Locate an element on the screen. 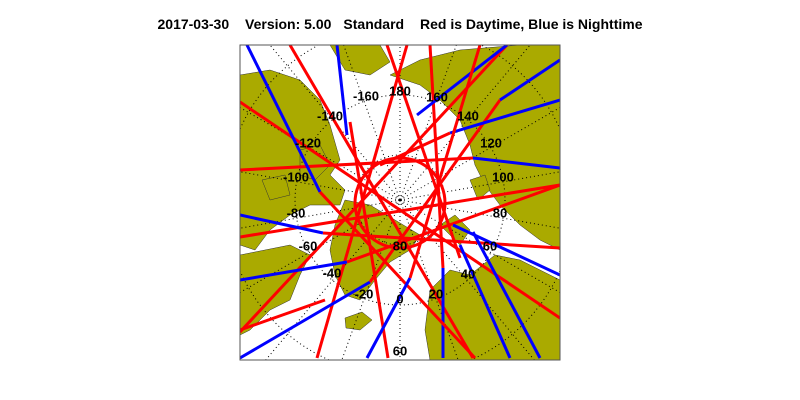 This screenshot has width=800, height=400. date-label: 2017-03-30 is located at coordinates (193, 24).